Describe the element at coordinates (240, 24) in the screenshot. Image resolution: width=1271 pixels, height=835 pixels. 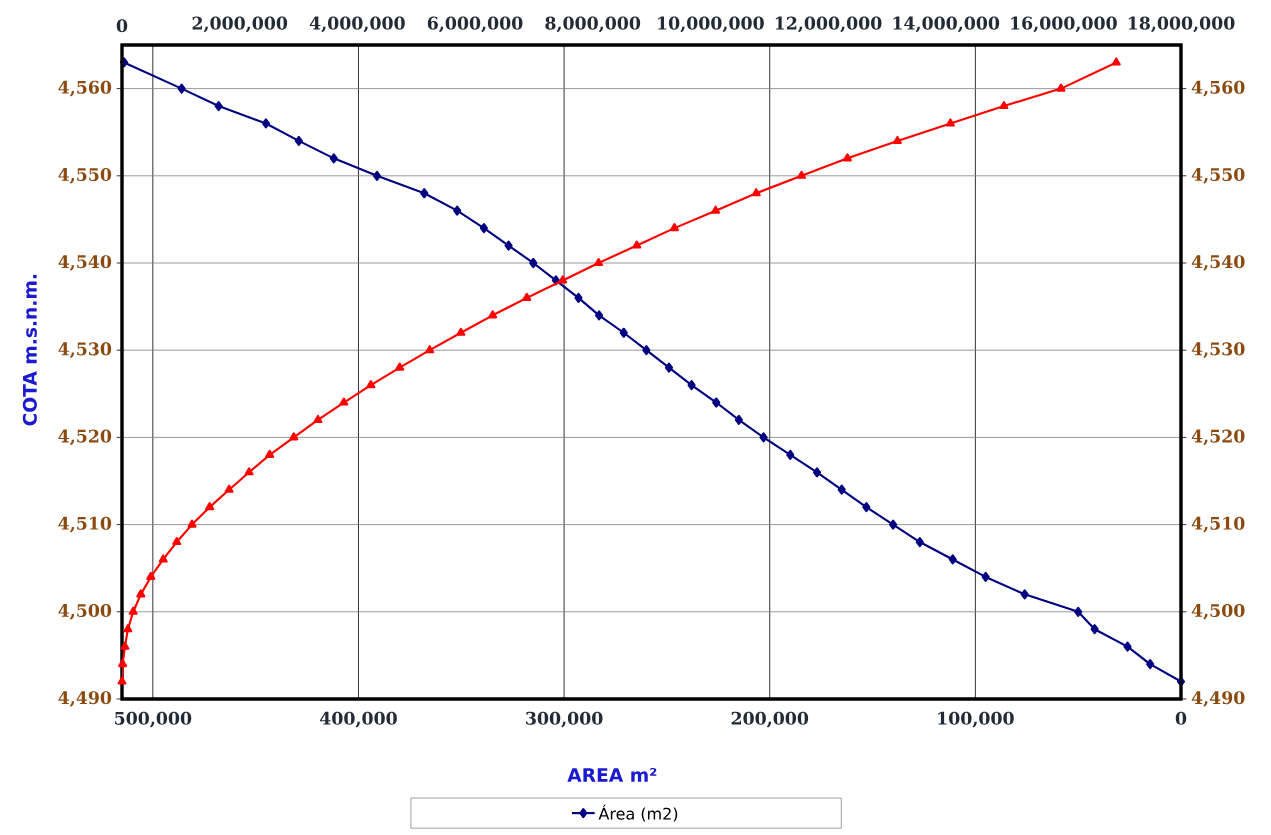
I see `x2-tick-label: 2,000,000` at that location.